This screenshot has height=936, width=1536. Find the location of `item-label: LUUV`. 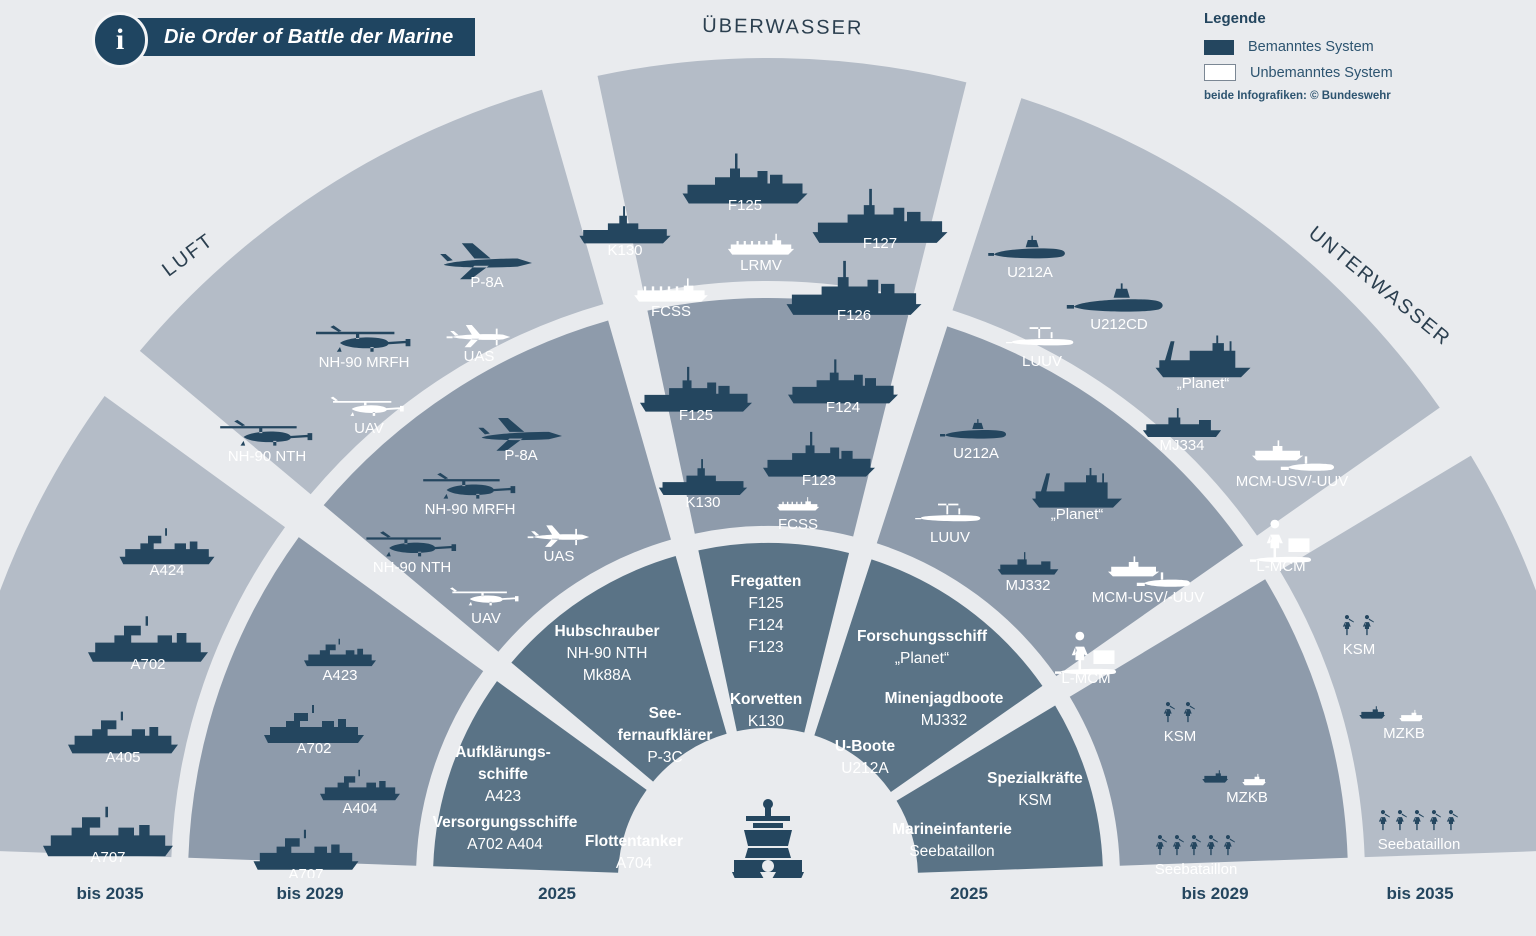

item-label: LUUV is located at coordinates (950, 537).